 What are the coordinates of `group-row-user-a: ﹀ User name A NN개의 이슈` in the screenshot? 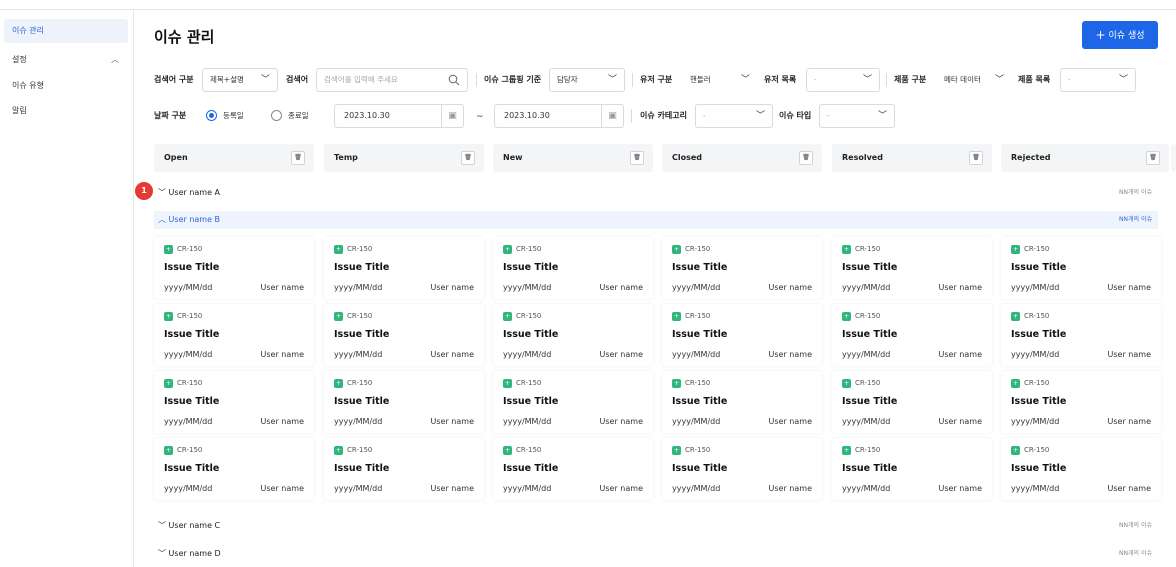 It's located at (656, 193).